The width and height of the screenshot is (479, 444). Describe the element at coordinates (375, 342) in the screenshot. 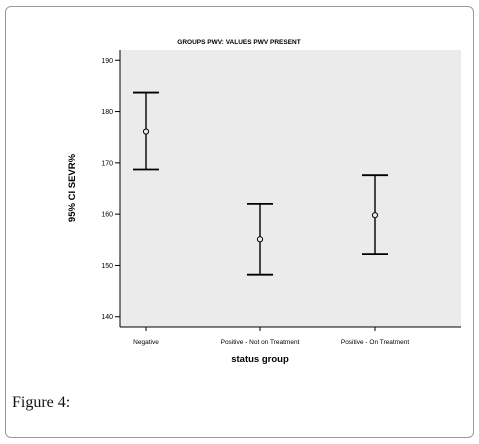

I see `x-tick-label: Positive - On Treatment` at that location.